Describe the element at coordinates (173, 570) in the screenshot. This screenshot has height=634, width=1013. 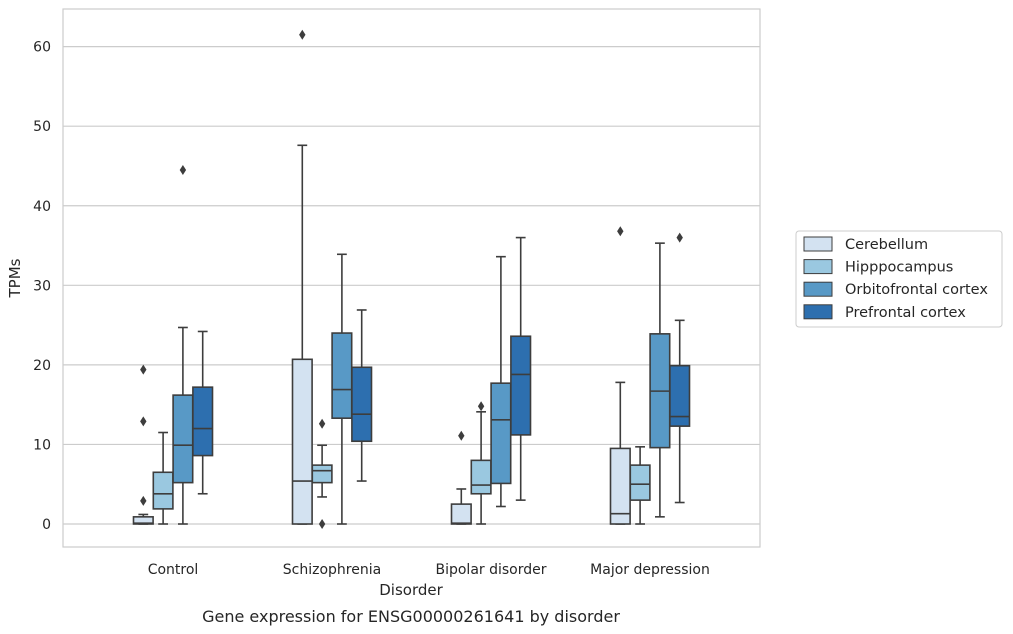
I see `x-tick-label: Control` at that location.